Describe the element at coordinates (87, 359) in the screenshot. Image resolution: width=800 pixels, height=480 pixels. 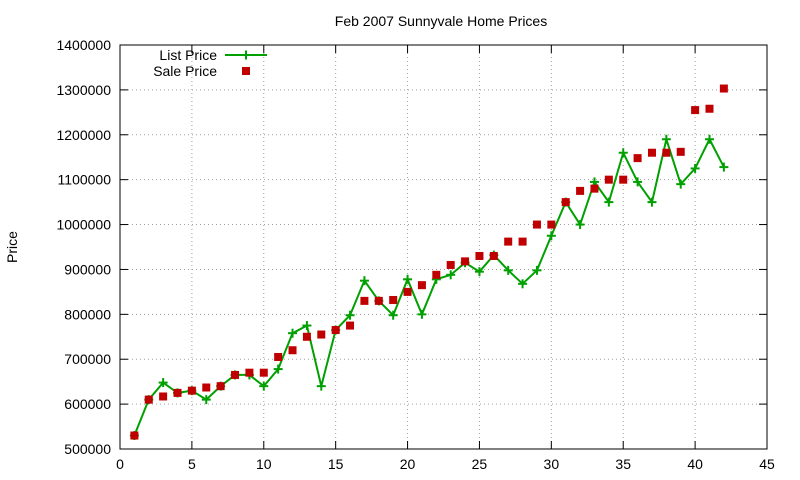
I see `y-tick-label: 700000` at that location.